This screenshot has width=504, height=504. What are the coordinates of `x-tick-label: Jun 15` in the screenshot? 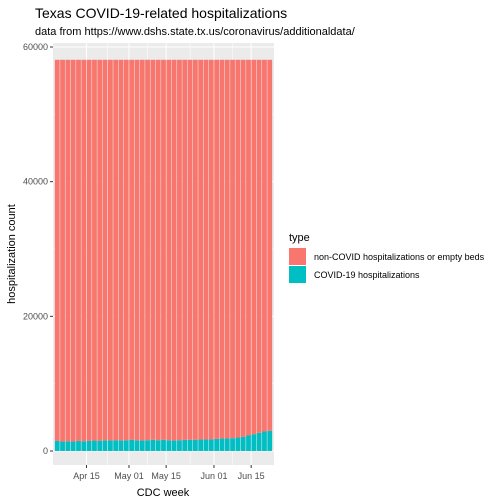 It's located at (251, 476).